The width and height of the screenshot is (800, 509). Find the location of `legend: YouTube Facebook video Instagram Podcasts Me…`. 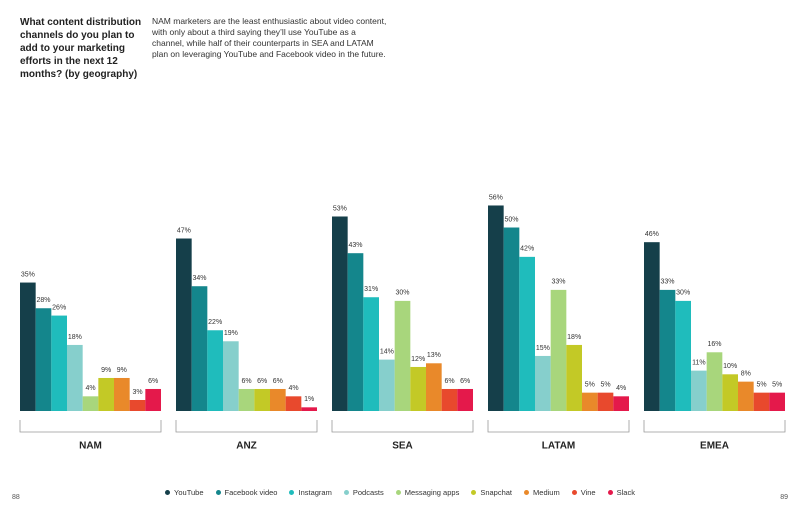

legend: YouTube Facebook video Instagram Podcasts Me… is located at coordinates (400, 492).